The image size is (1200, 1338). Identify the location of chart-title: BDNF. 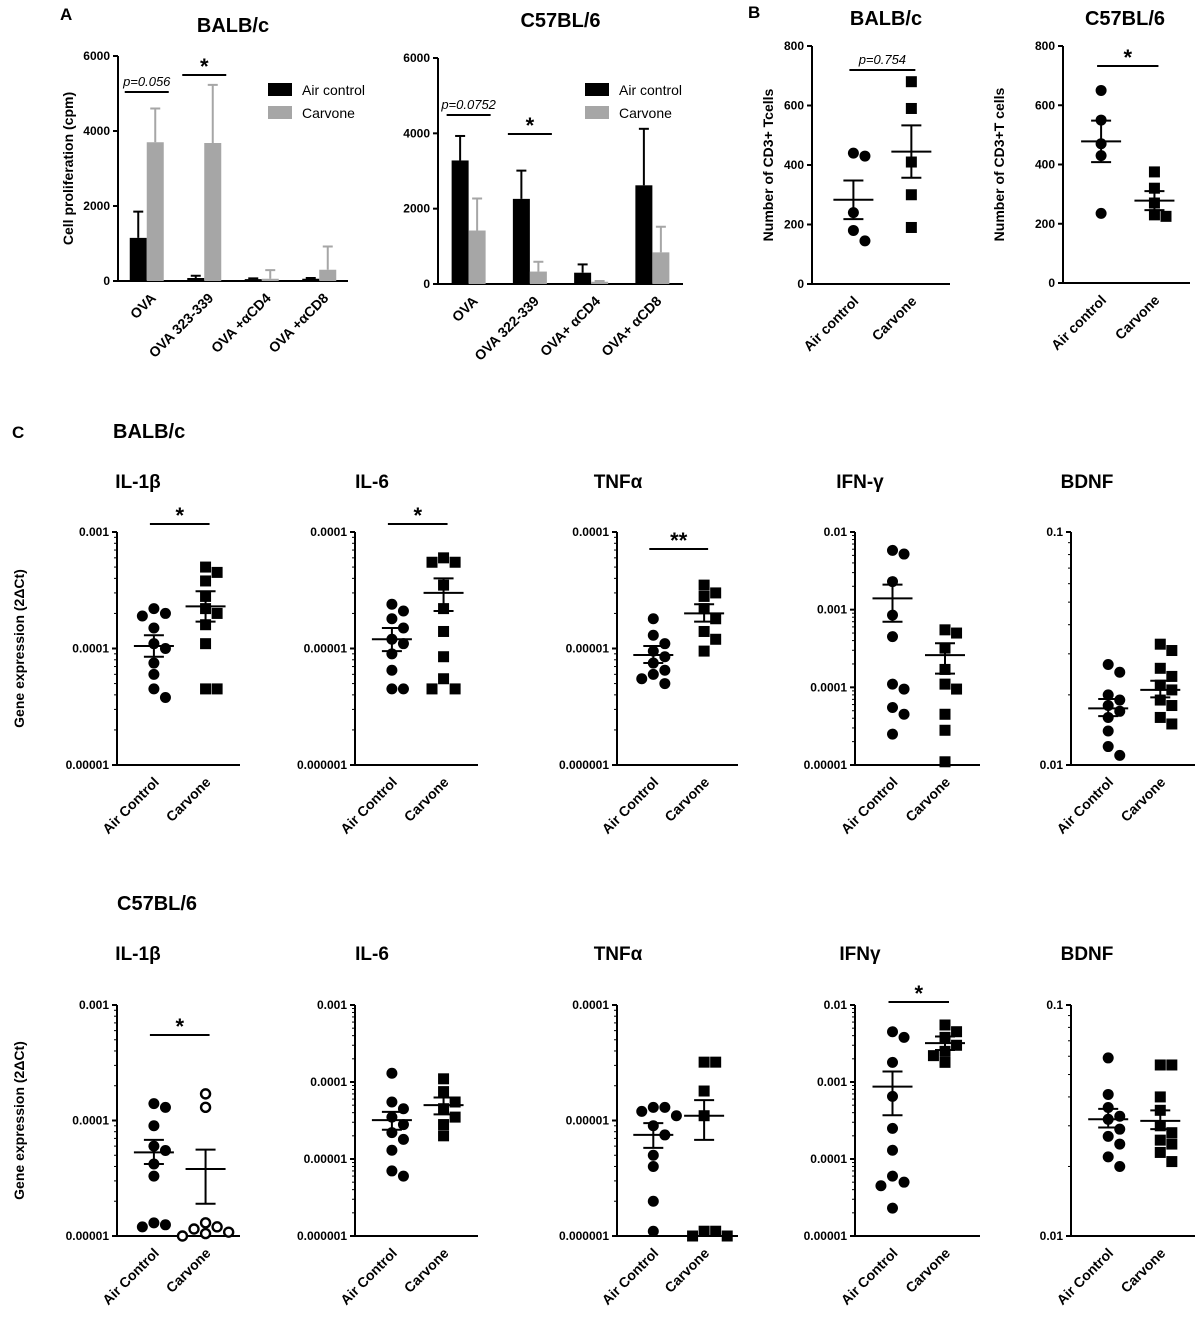
(1087, 954).